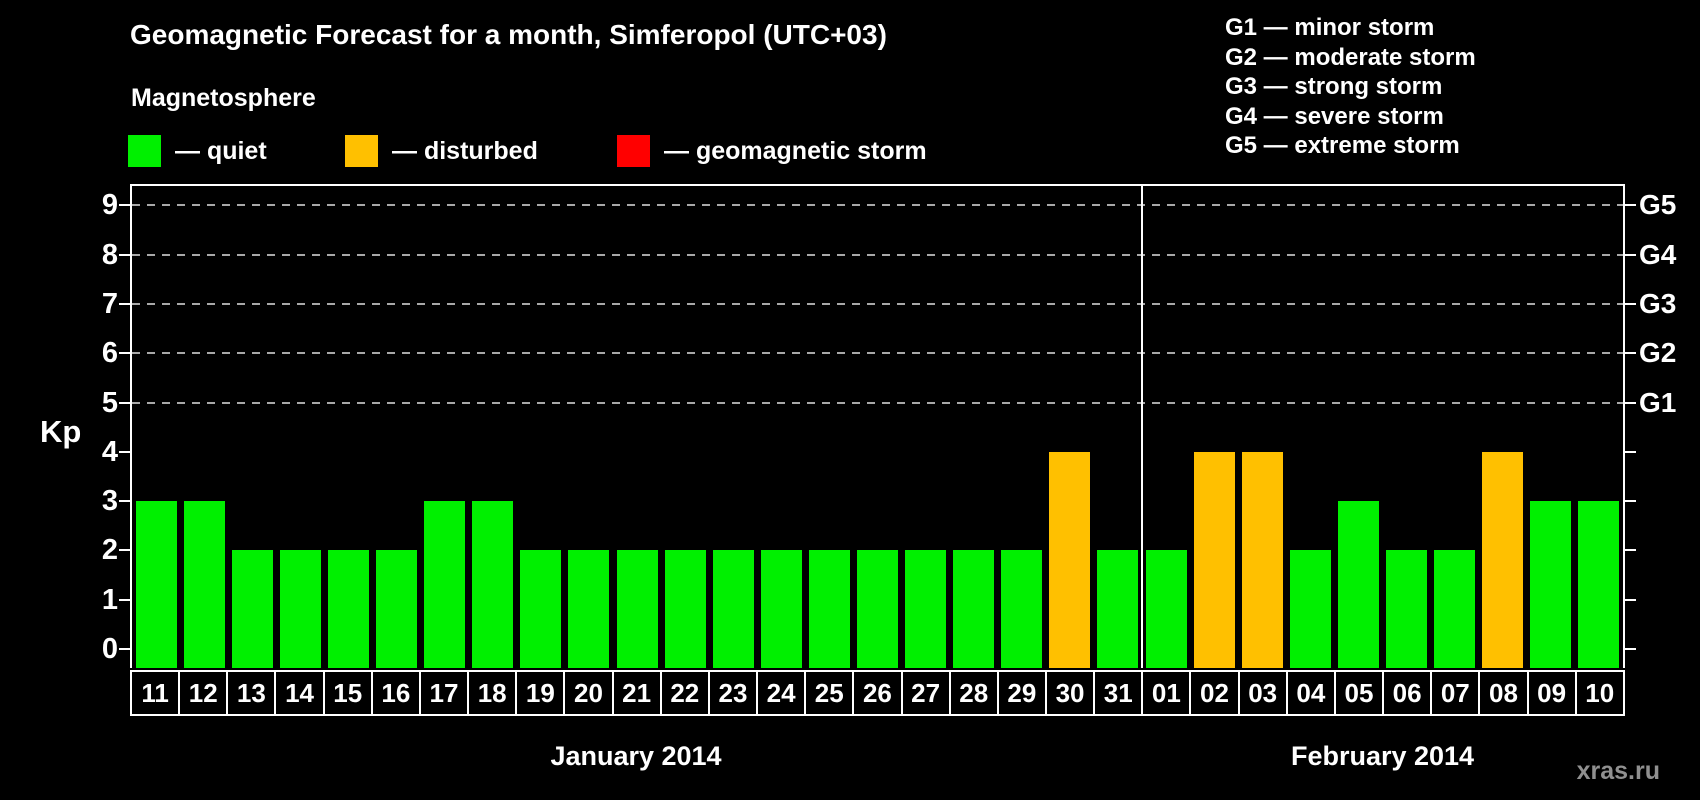 The image size is (1700, 800). I want to click on storm-scale-item: G4 — severe storm, so click(1334, 116).